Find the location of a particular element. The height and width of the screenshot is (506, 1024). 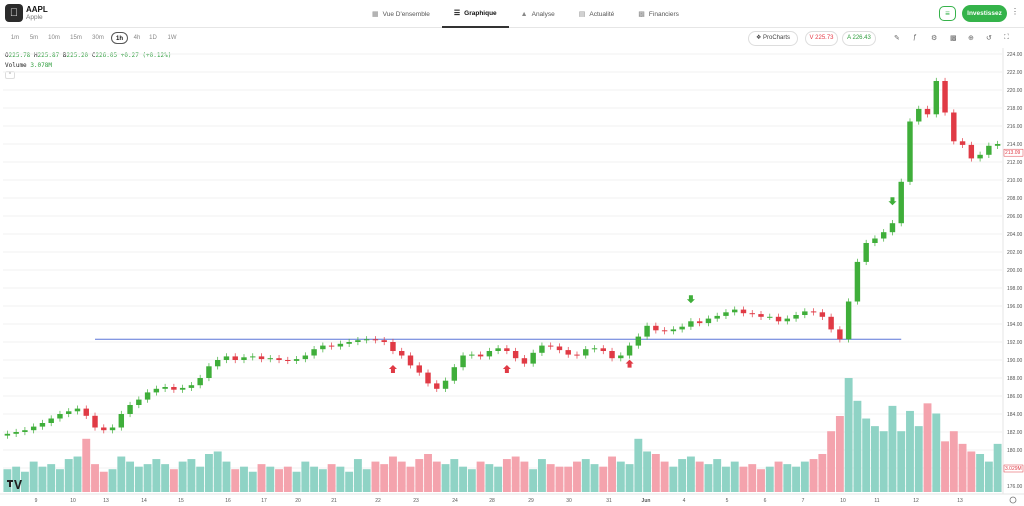

timeframe-30m: 30m is located at coordinates (98, 38).